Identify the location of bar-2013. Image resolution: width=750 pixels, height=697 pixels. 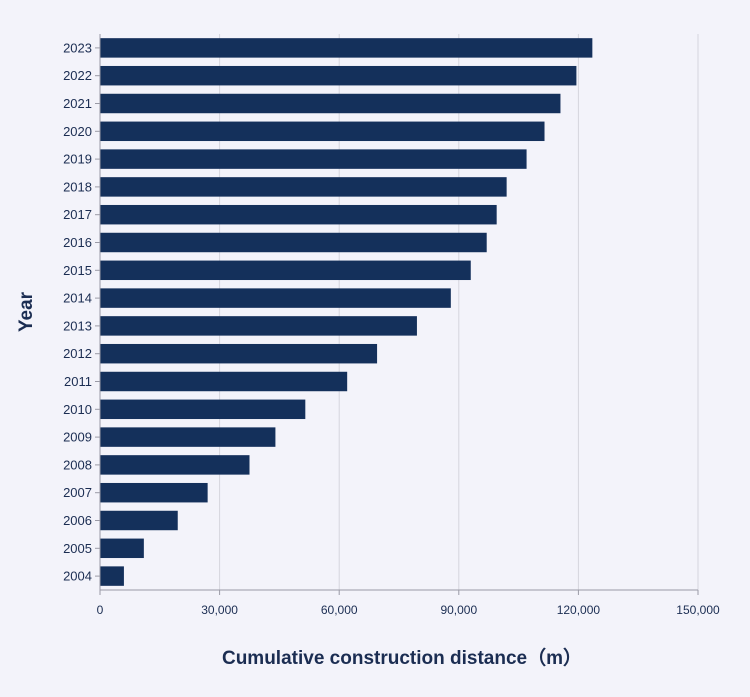
(258, 326).